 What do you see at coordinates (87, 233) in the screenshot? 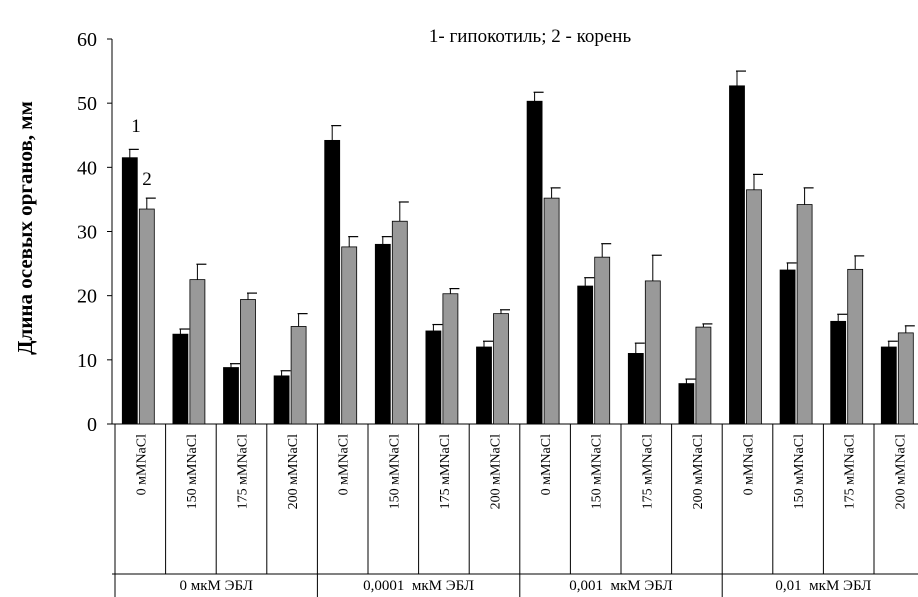
I see `y-tick-label: 30` at bounding box center [87, 233].